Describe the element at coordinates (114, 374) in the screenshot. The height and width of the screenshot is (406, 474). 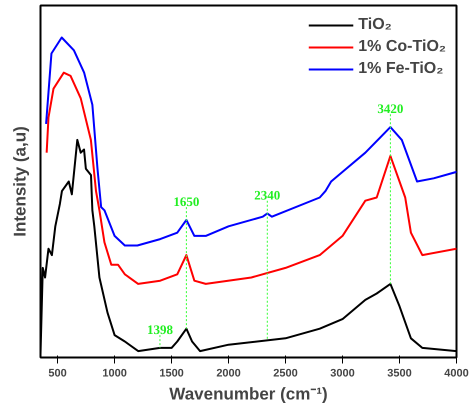
I see `x-tick-label: 1000` at that location.